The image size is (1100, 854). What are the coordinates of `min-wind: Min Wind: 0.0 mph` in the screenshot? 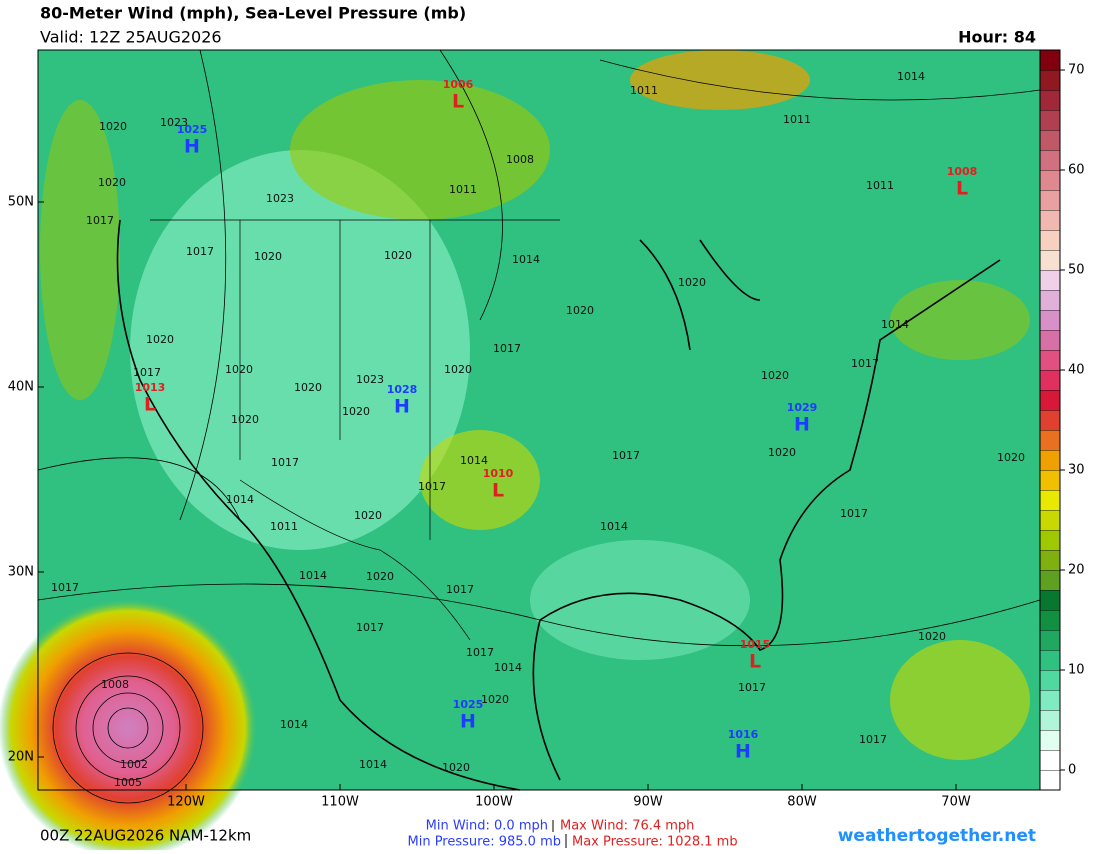 It's located at (487, 826).